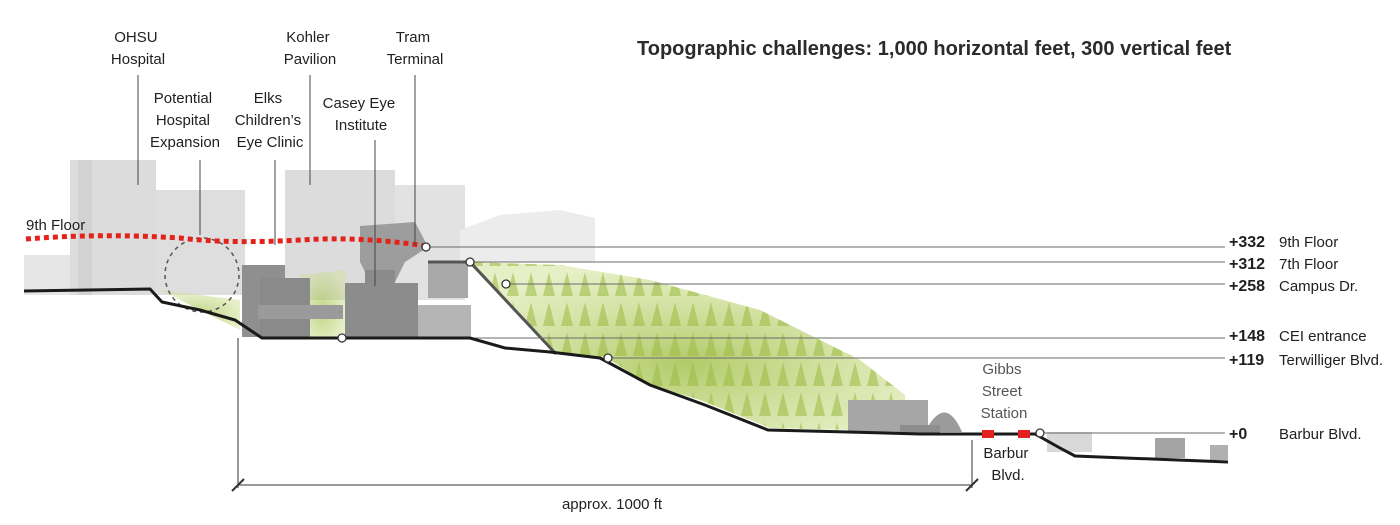  Describe the element at coordinates (276, 180) in the screenshot. I see `callout-leaders` at that location.